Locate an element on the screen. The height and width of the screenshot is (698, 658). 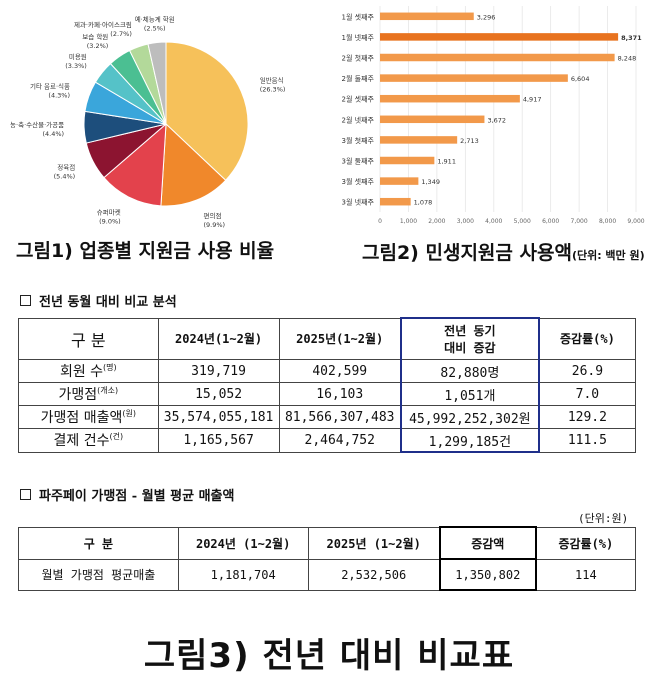
table2-header-row: 구 분 2024년 (1~2월) 2025년 (1~2월) 증감액 증감률(%) is located at coordinates (327, 543).